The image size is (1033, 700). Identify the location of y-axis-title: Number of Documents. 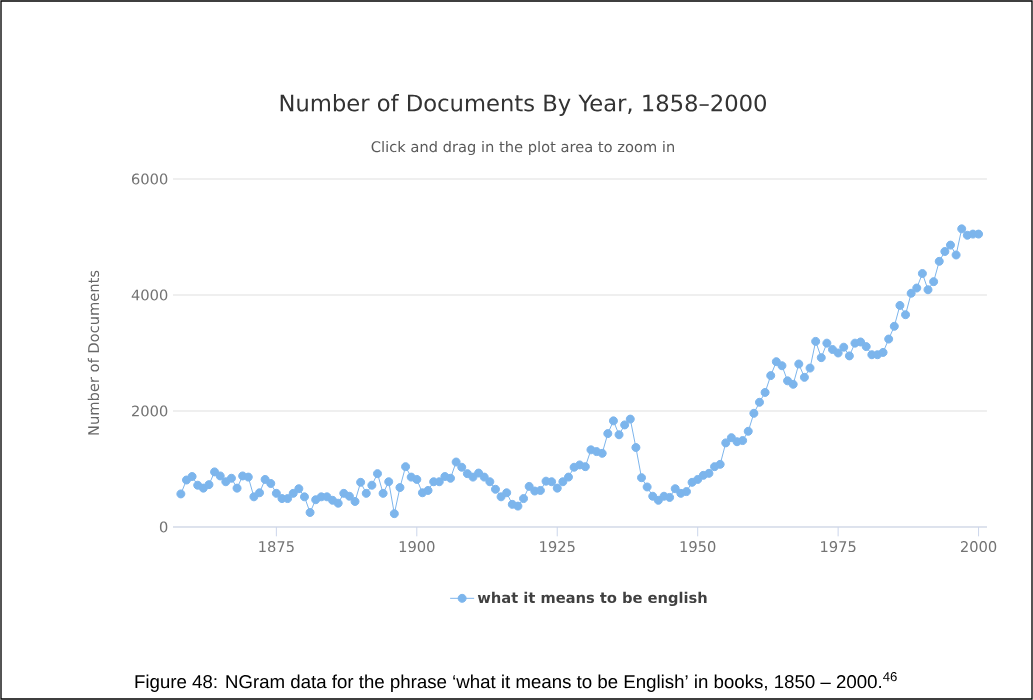
(93, 352).